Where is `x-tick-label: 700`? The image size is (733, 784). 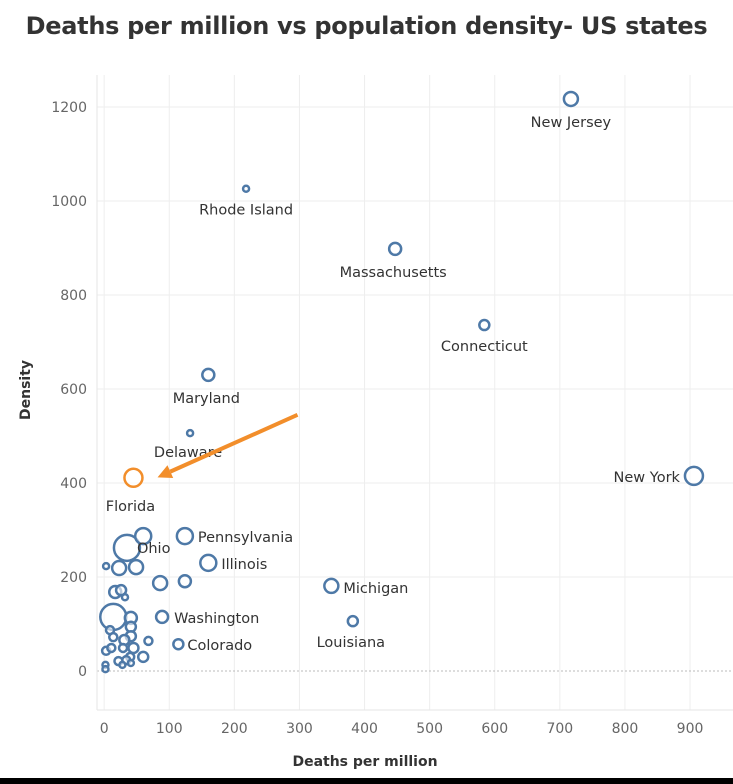 x-tick-label: 700 is located at coordinates (559, 729).